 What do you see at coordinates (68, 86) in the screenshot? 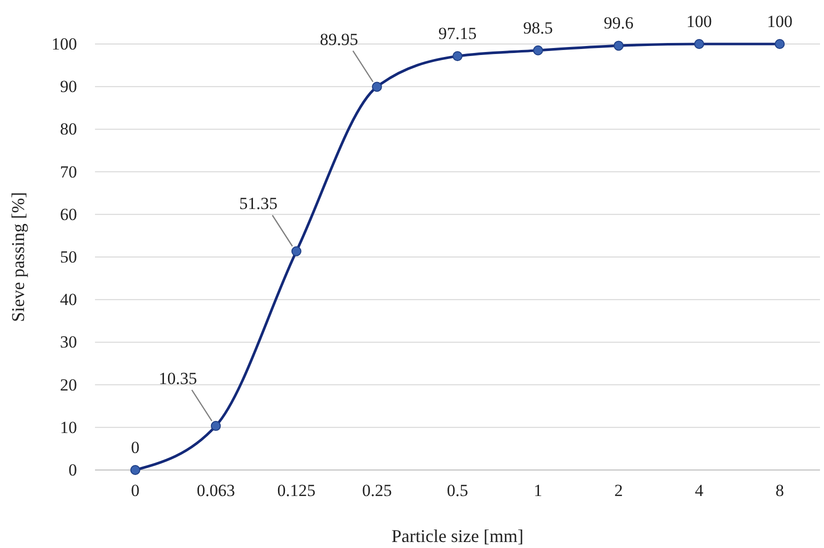
I see `y-tick-label: 90` at bounding box center [68, 86].